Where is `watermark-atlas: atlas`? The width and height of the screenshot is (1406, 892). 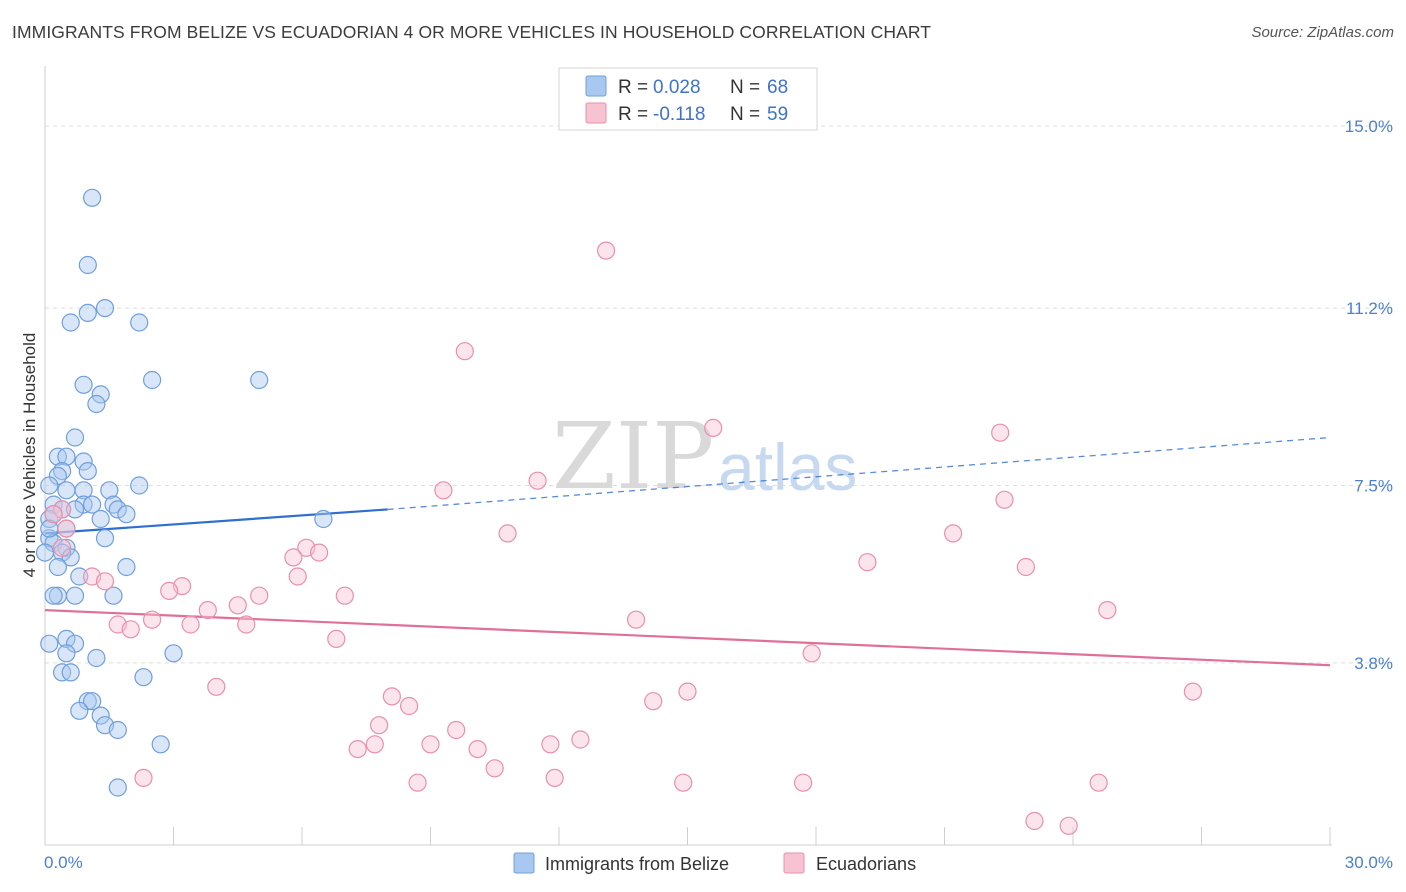
watermark-atlas: atlas is located at coordinates (787, 467).